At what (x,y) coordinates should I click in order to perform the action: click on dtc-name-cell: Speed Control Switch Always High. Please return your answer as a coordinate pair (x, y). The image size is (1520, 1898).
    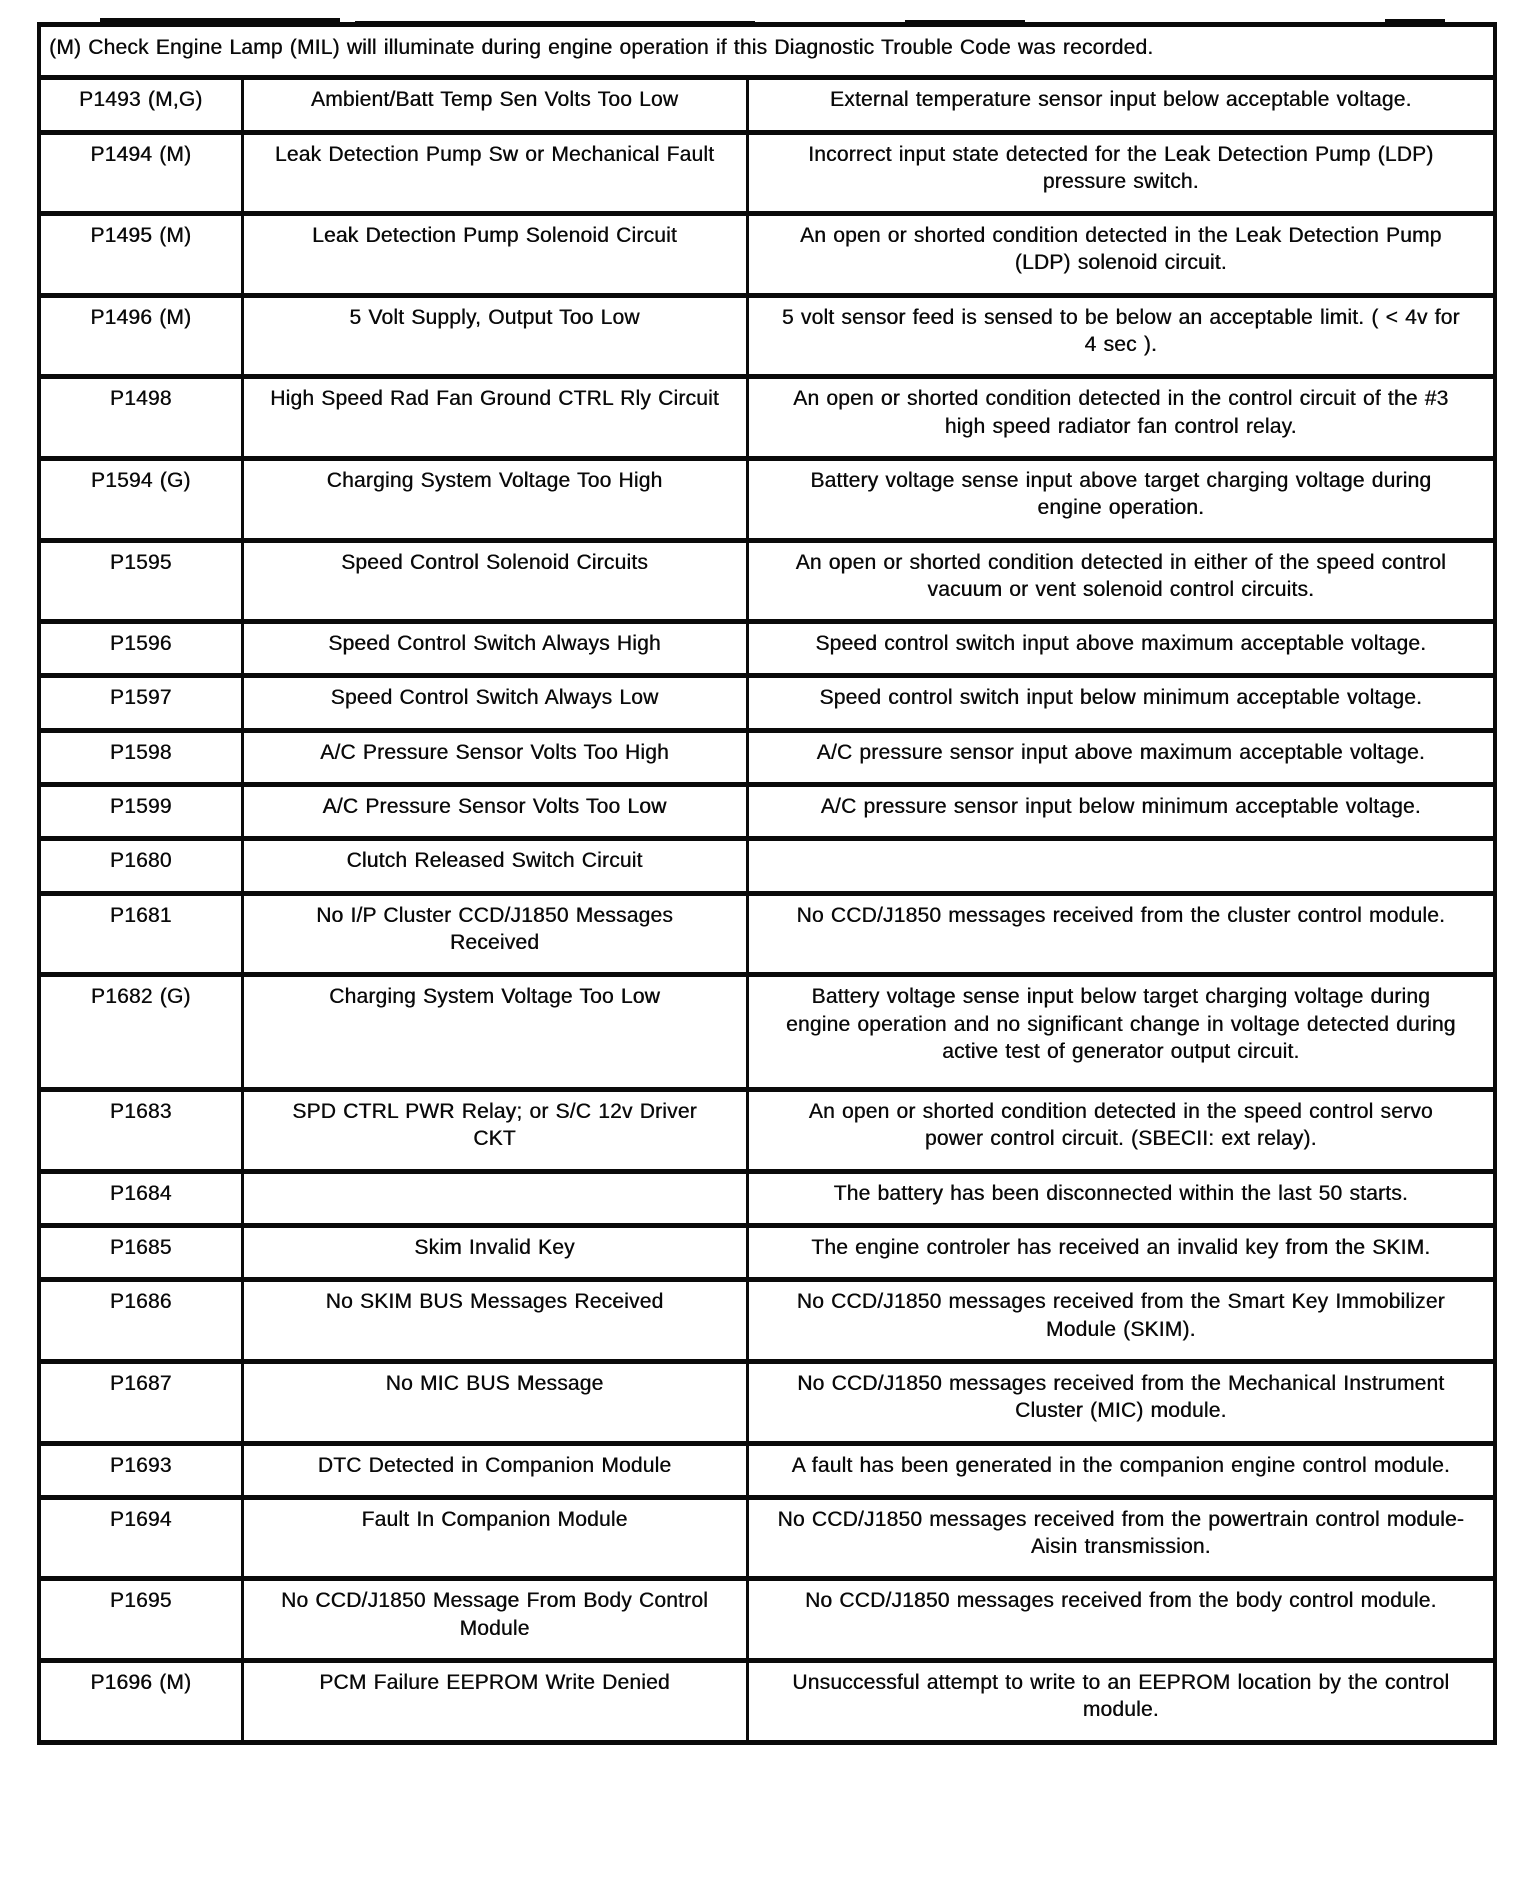
    Looking at the image, I should click on (494, 649).